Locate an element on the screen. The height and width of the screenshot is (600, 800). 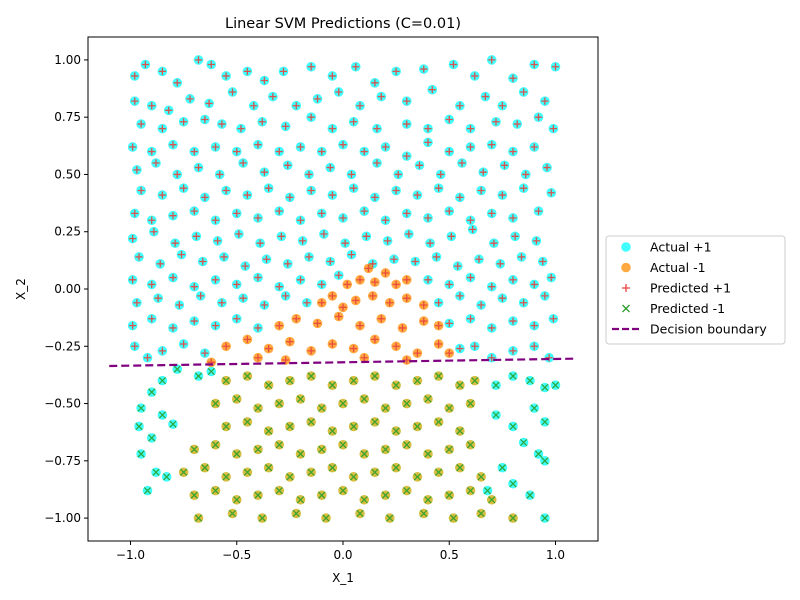
legend-label: Predicted +1 is located at coordinates (690, 288).